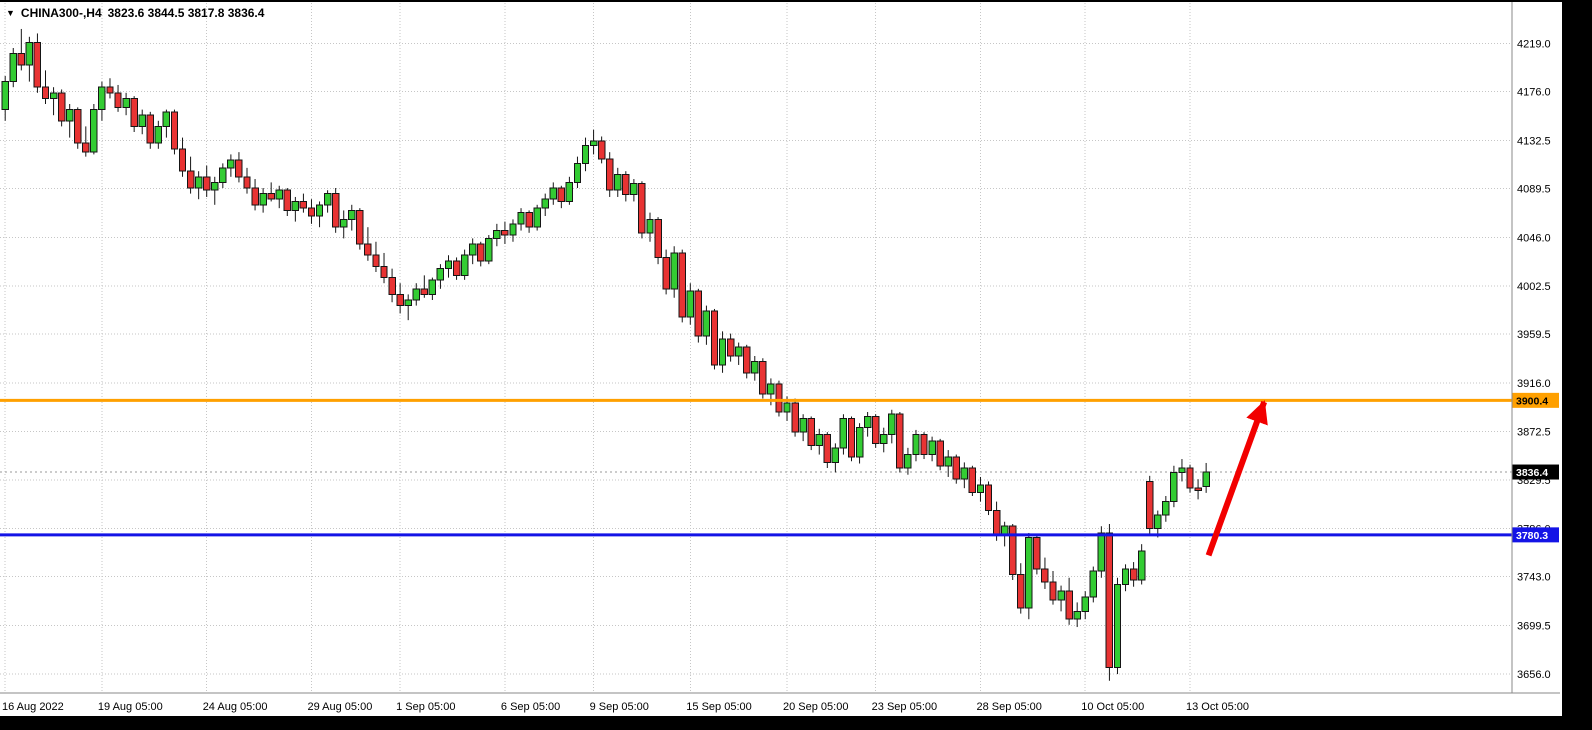  Describe the element at coordinates (186, 13) in the screenshot. I see `ohlc-values: 3823.6 3844.5 3817.8 3836.4` at that location.